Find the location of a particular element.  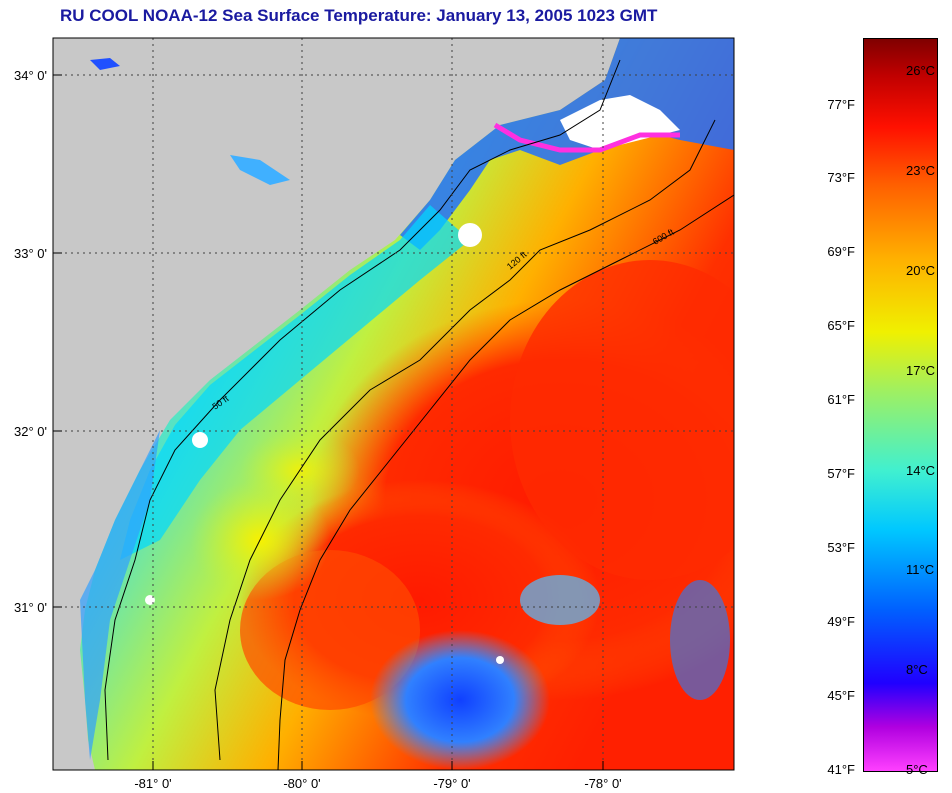

celsius-tick-label: 20°C is located at coordinates (921, 270).